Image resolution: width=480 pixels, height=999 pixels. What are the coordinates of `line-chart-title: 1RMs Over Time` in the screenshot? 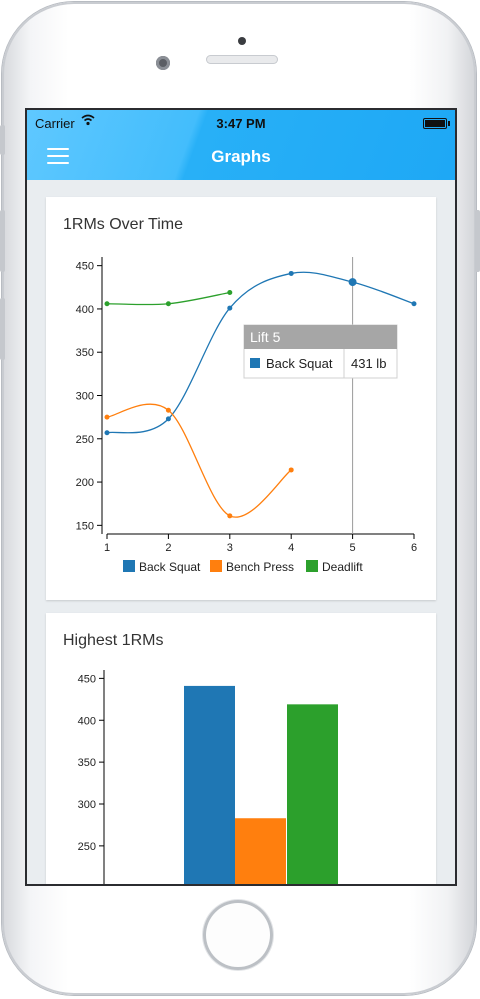 It's located at (123, 224).